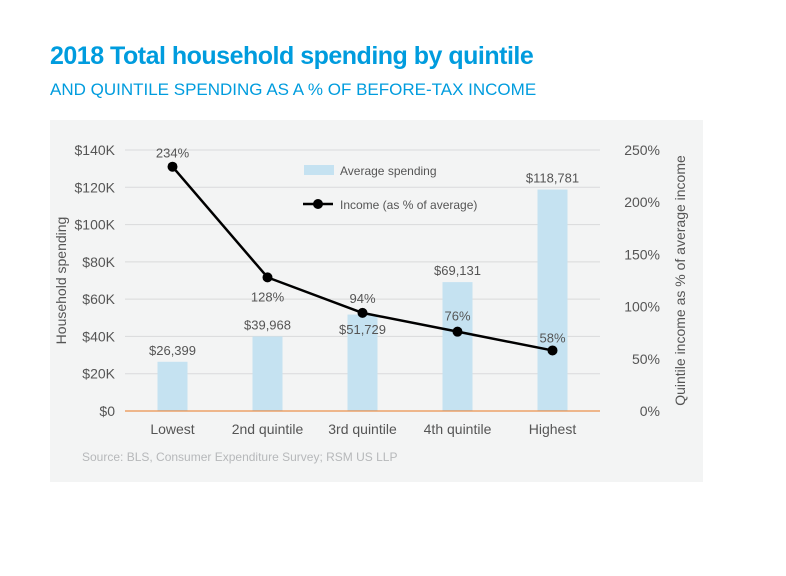  Describe the element at coordinates (552, 337) in the screenshot. I see `line-data-label: 58%` at that location.